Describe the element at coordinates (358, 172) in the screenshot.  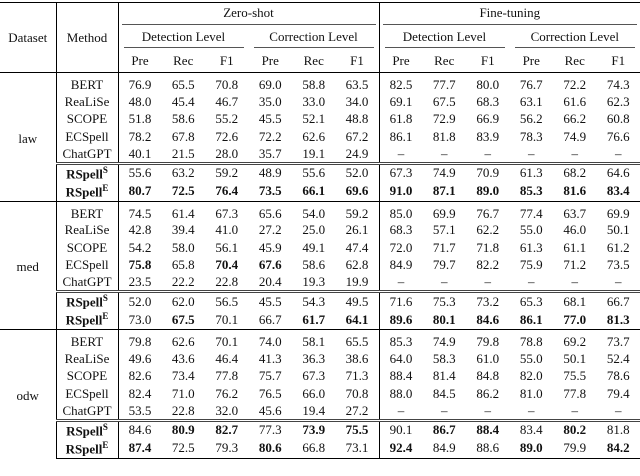
I see `value-cell: 52.0` at that location.